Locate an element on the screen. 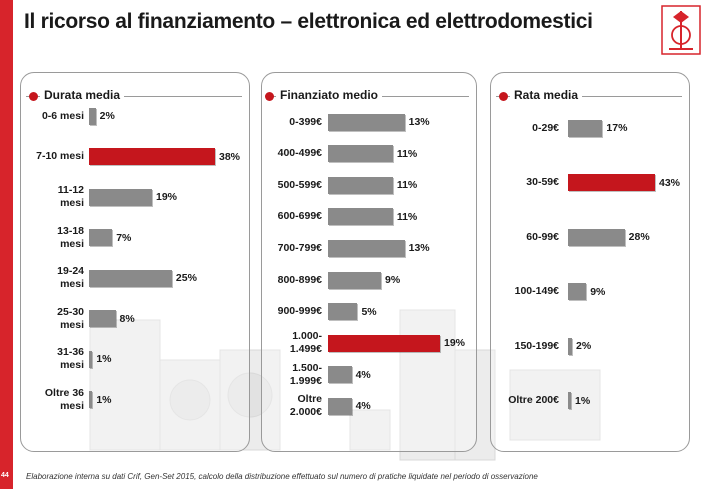 The height and width of the screenshot is (489, 706). category-label: 30-59€ is located at coordinates (542, 182).